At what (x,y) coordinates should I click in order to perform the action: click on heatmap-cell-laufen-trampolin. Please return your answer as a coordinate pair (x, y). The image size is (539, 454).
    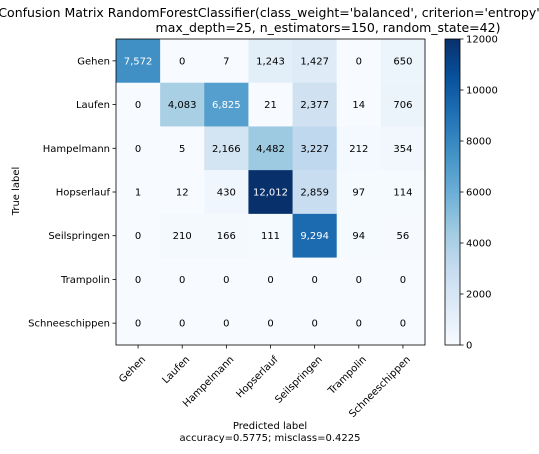
    Looking at the image, I should click on (359, 105).